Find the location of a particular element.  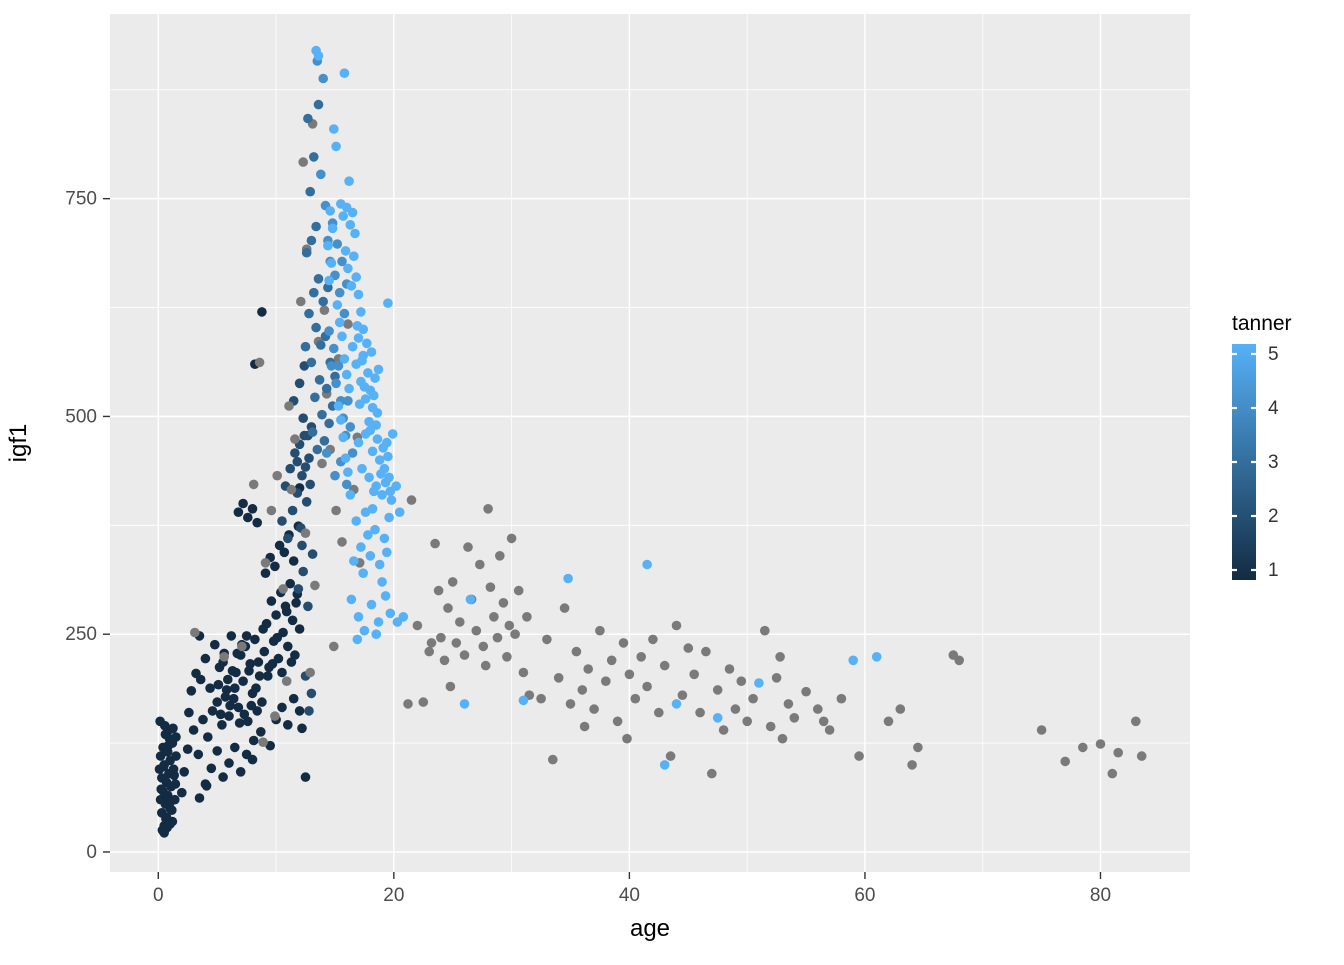

x-tick-label: 40 is located at coordinates (629, 895).